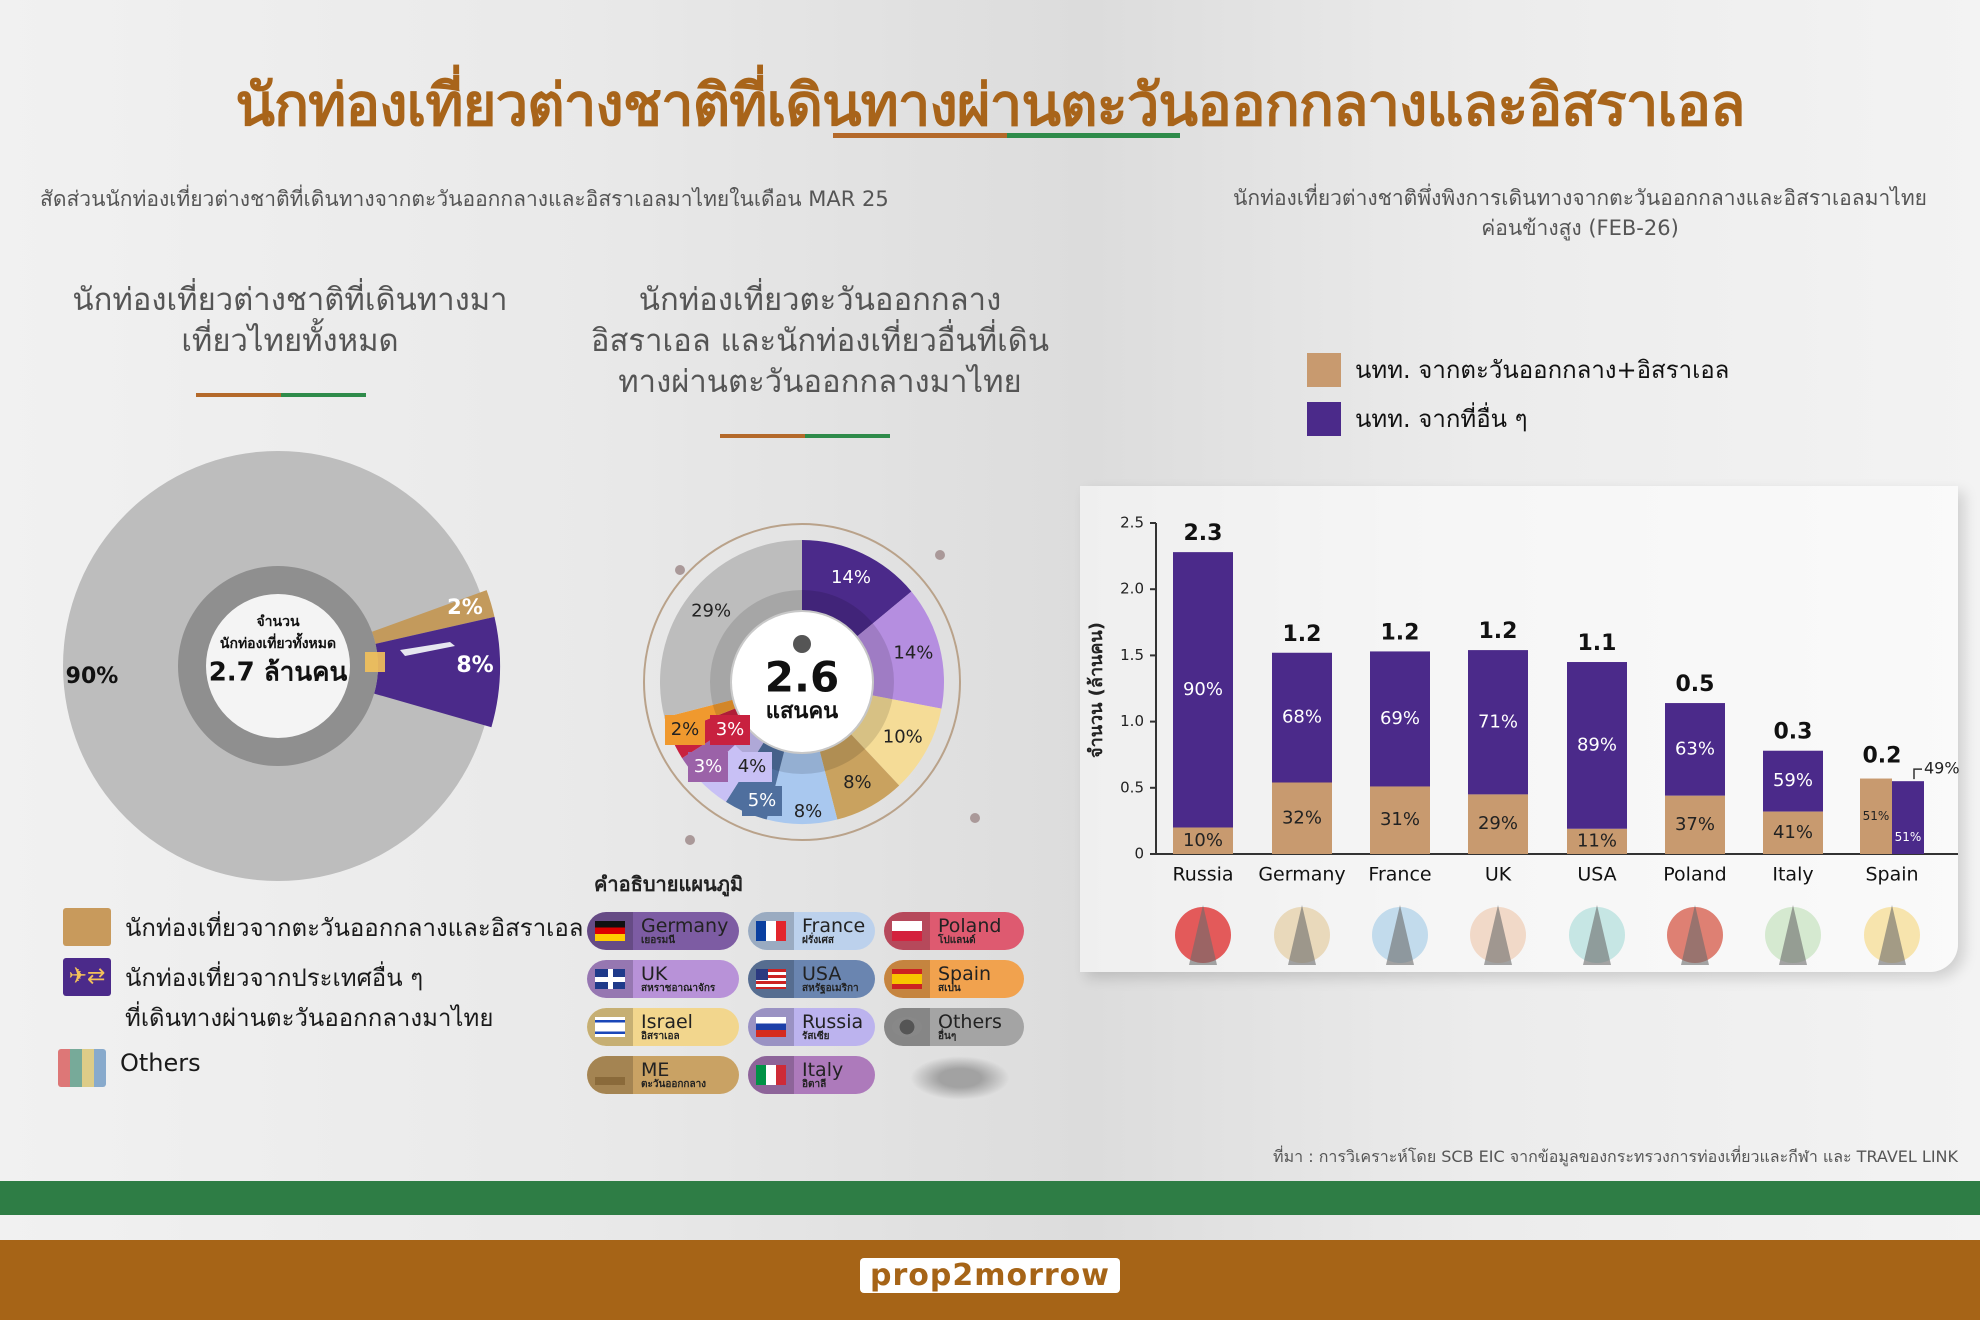 Image resolution: width=1980 pixels, height=1320 pixels. What do you see at coordinates (87, 927) in the screenshot?
I see `middle-east-travelers-icon` at bounding box center [87, 927].